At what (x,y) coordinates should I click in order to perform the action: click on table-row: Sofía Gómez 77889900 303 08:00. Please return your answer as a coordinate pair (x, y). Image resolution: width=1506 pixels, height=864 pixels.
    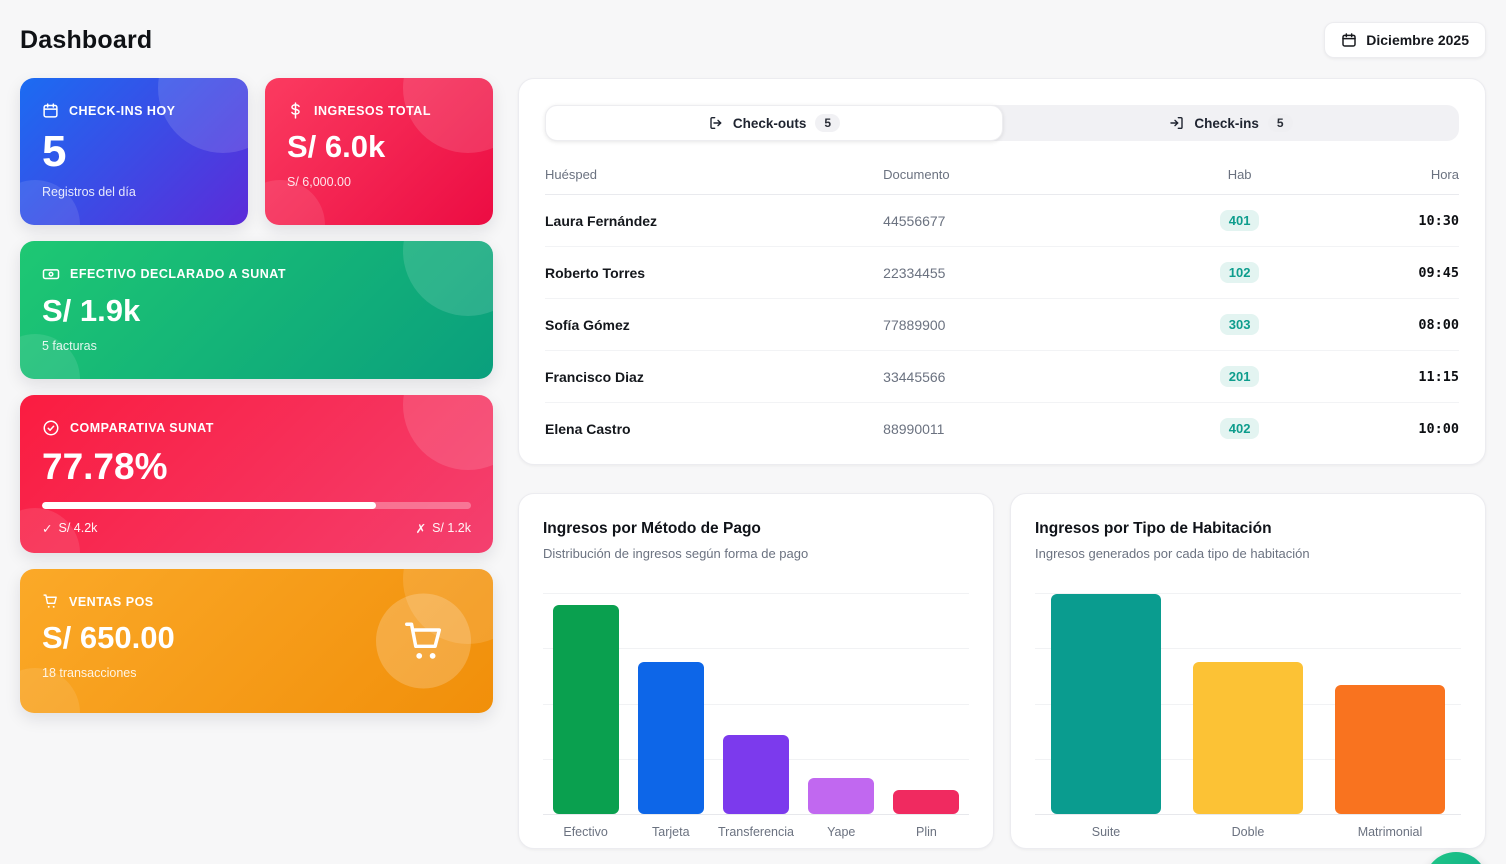
    Looking at the image, I should click on (1002, 324).